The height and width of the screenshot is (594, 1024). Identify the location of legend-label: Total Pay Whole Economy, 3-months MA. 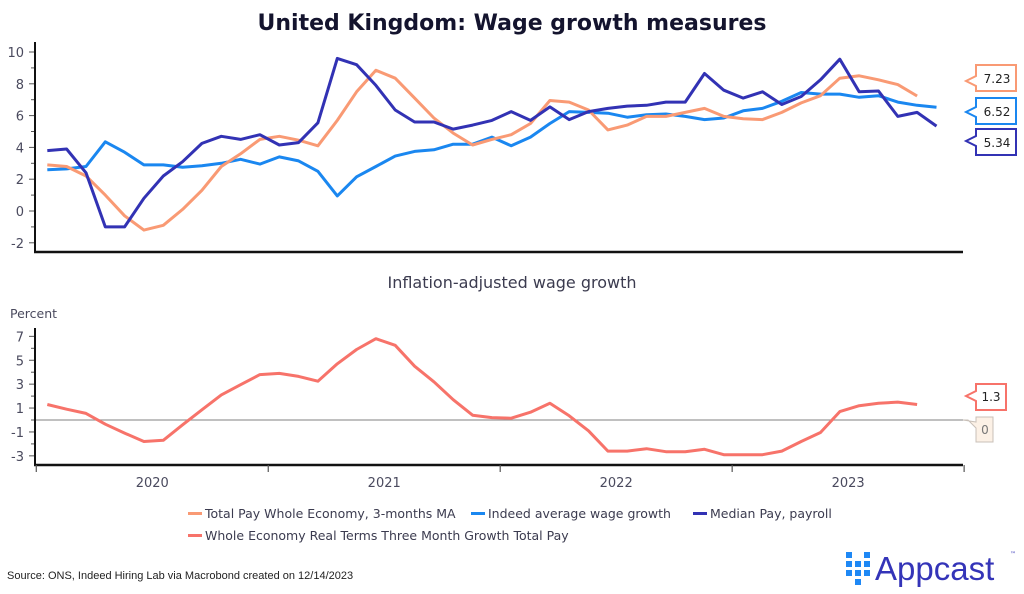
(330, 513).